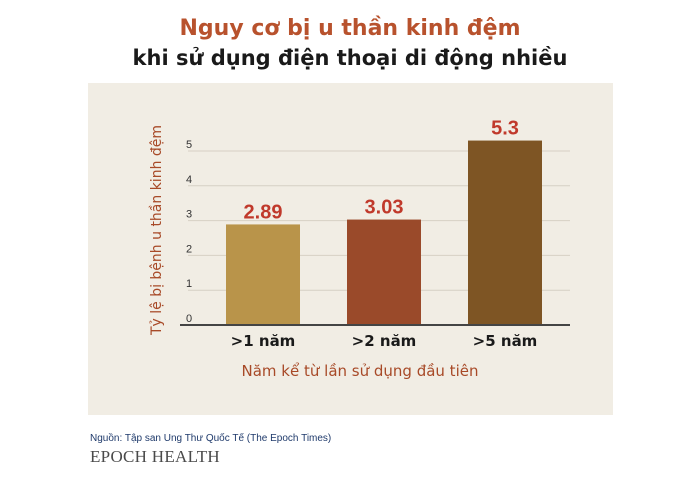 This screenshot has width=700, height=500. I want to click on chart-title: Nguy cơ bị u thần kinh đệm, so click(350, 28).